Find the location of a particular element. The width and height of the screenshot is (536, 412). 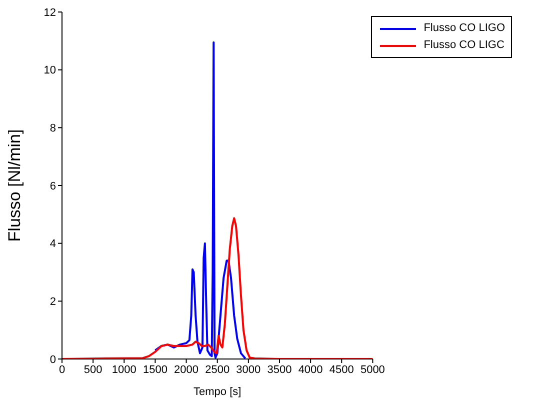

legend-label: Flusso CO LIGC is located at coordinates (464, 45).